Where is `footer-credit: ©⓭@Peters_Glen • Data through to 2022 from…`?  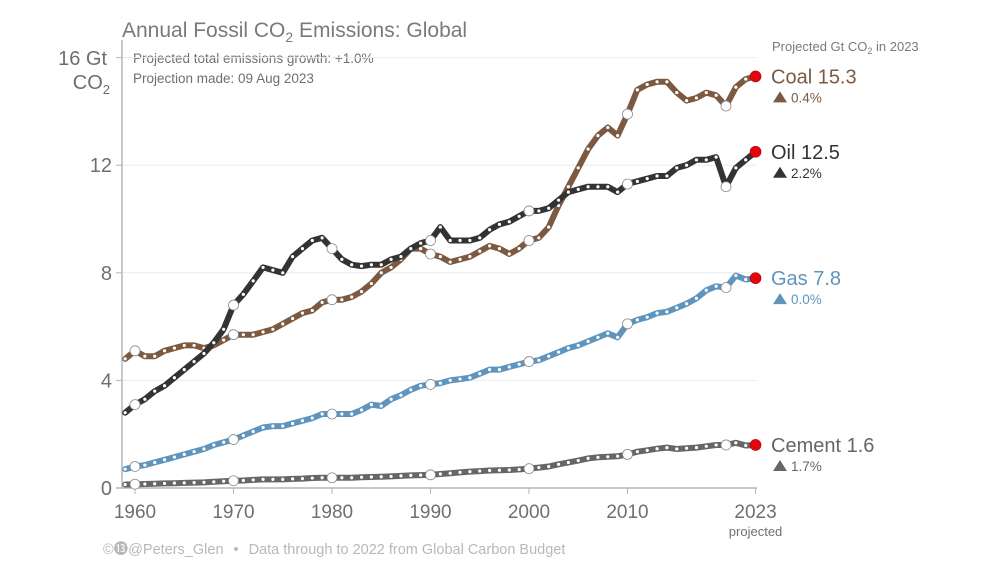
footer-credit: ©⓭@Peters_Glen • Data through to 2022 from… is located at coordinates (334, 549).